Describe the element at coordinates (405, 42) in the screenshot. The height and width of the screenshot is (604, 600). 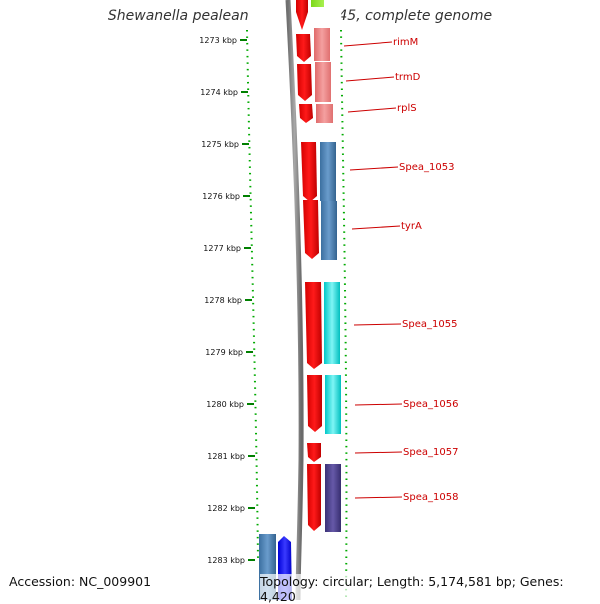
I see `gene-label-rimM: rimM` at that location.